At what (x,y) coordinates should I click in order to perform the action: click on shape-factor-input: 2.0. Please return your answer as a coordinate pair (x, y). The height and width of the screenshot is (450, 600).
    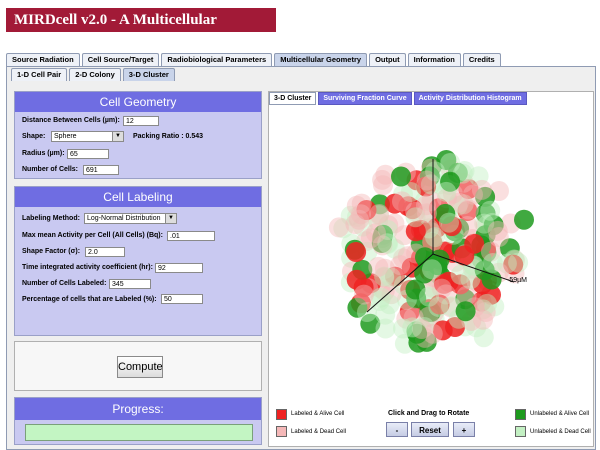
    Looking at the image, I should click on (105, 252).